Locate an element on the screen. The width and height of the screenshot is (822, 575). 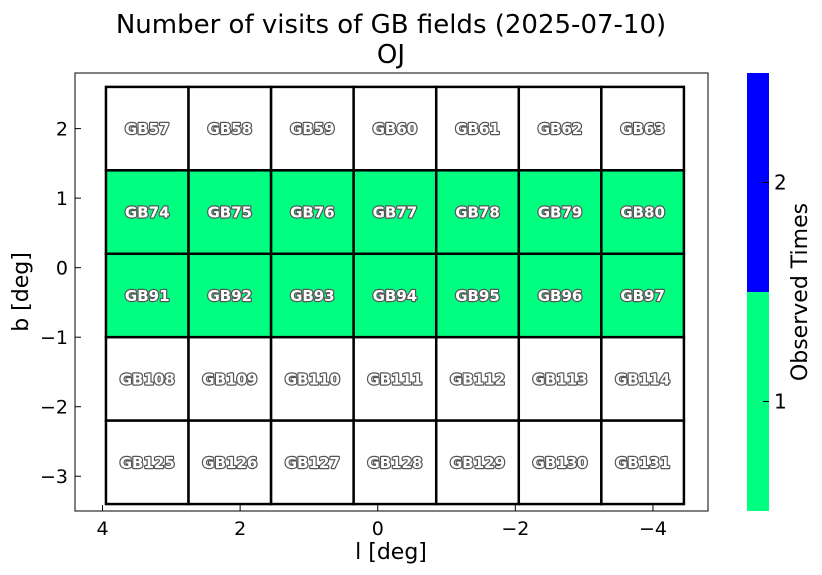
field-label: GB60 is located at coordinates (395, 129).